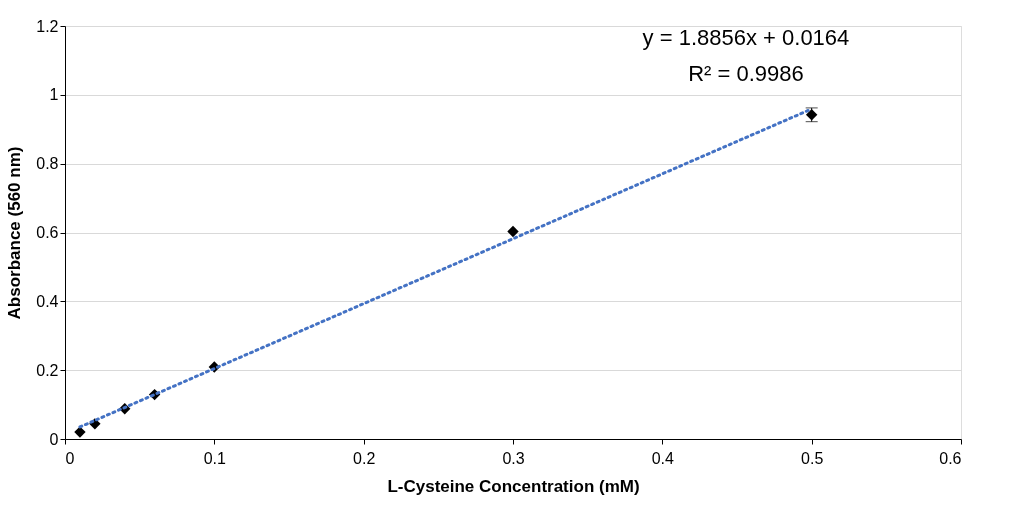 Image resolution: width=1016 pixels, height=521 pixels. What do you see at coordinates (47, 164) in the screenshot?
I see `y-tick-label: 0.8` at bounding box center [47, 164].